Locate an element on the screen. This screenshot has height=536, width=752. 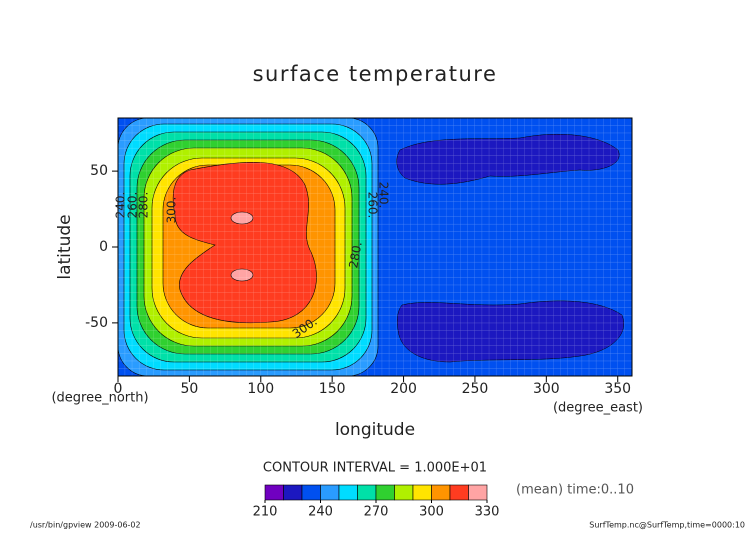
chart-title: surface temperature is located at coordinates (375, 74).